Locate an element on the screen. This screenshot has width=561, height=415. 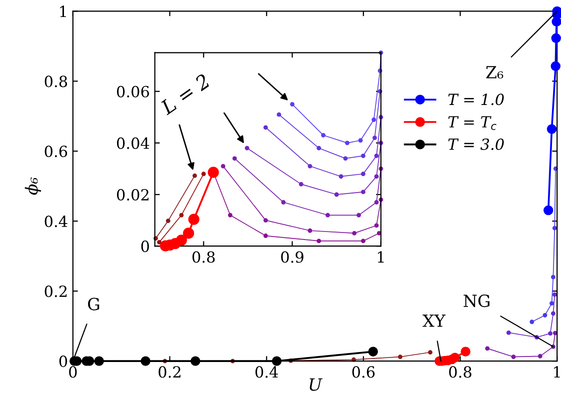
annotation: G is located at coordinates (94, 304).